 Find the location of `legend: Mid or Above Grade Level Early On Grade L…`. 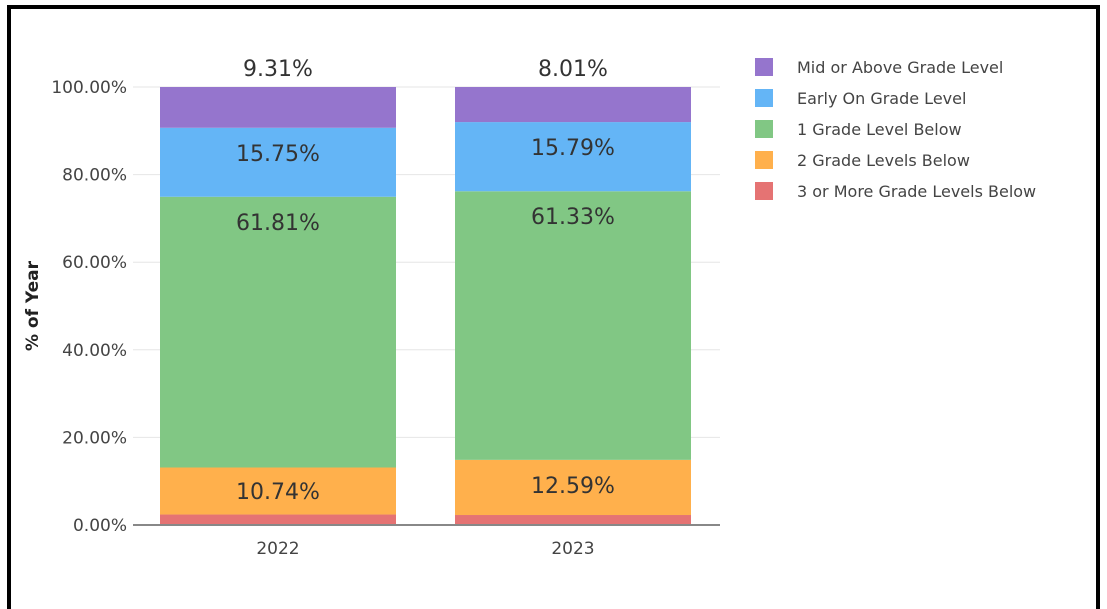

legend: Mid or Above Grade Level Early On Grade L… is located at coordinates (895, 129).